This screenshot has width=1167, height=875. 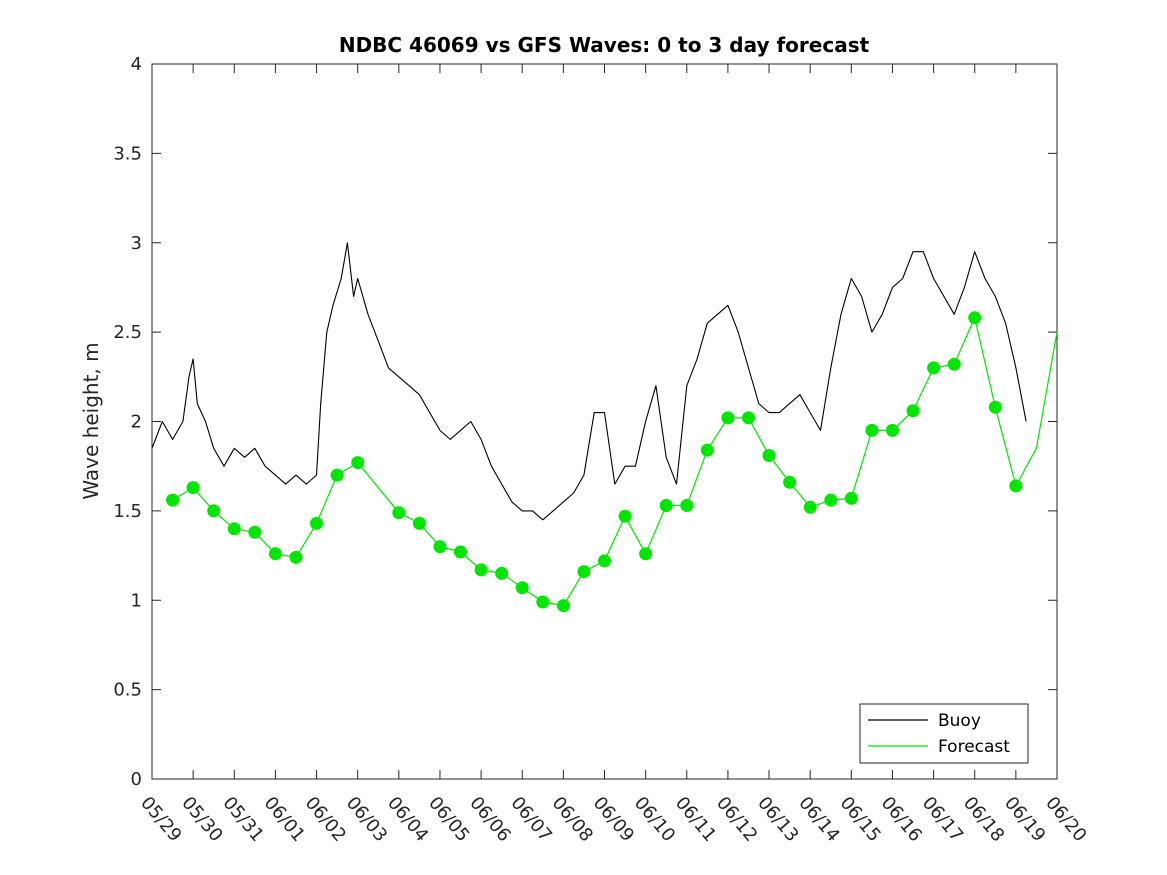 I want to click on x-tick-label: 06/07, so click(x=530, y=819).